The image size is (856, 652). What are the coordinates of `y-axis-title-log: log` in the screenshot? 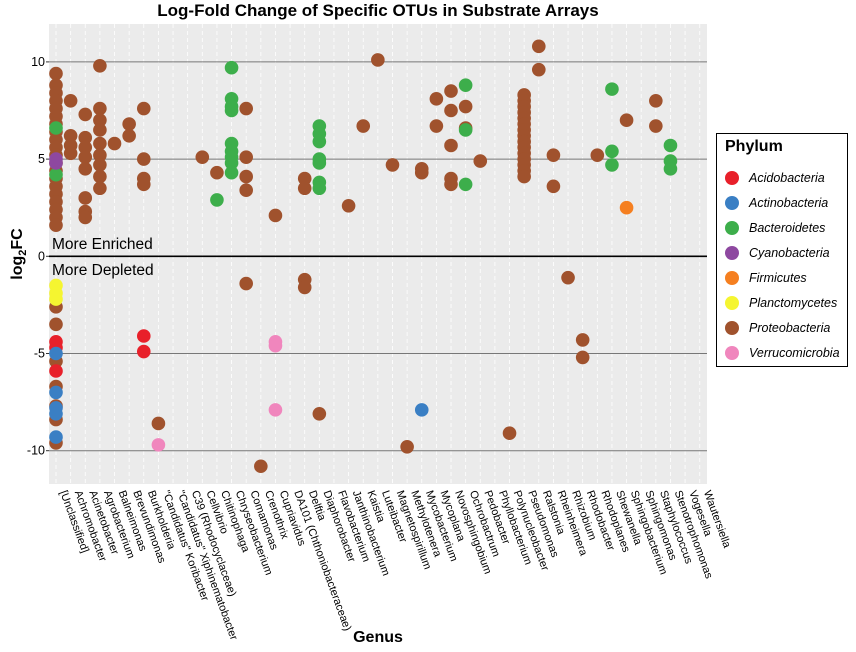 It's located at (17, 268).